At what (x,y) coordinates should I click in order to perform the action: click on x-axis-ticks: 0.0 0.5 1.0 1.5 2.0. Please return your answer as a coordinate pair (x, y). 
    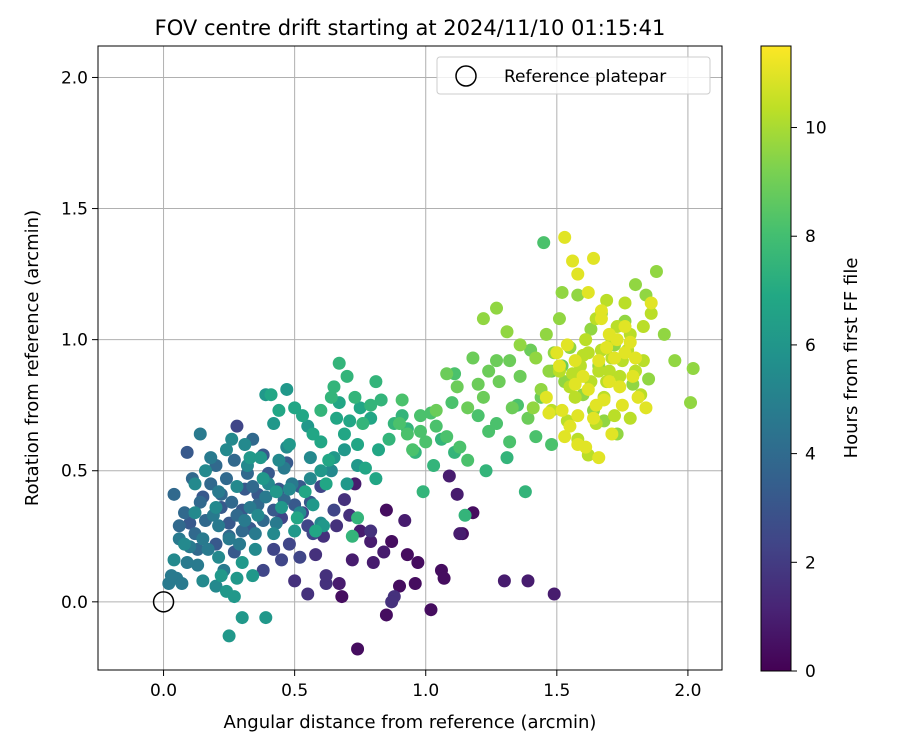
    Looking at the image, I should click on (425, 685).